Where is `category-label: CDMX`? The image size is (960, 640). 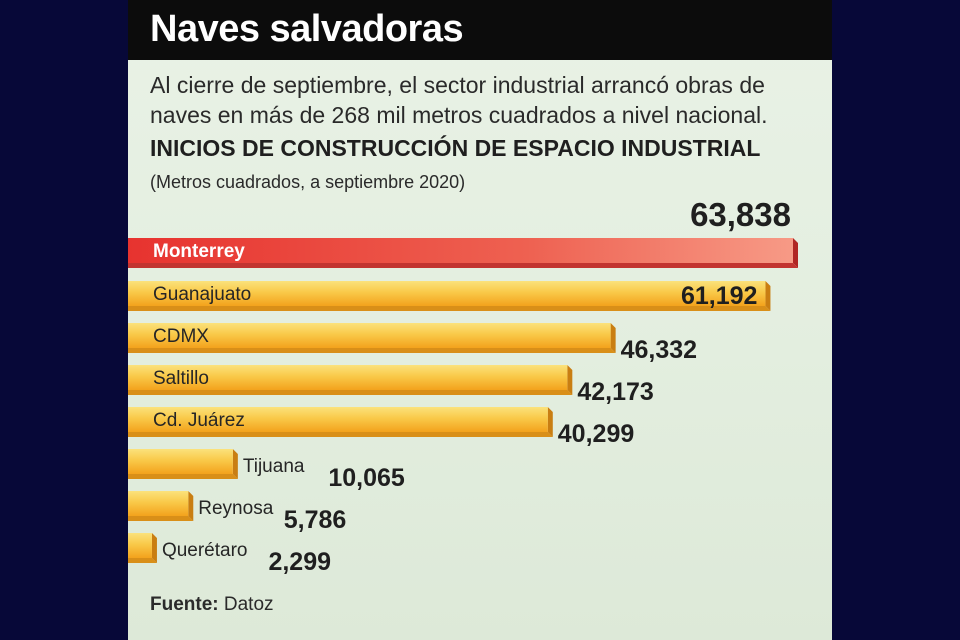
category-label: CDMX is located at coordinates (181, 336).